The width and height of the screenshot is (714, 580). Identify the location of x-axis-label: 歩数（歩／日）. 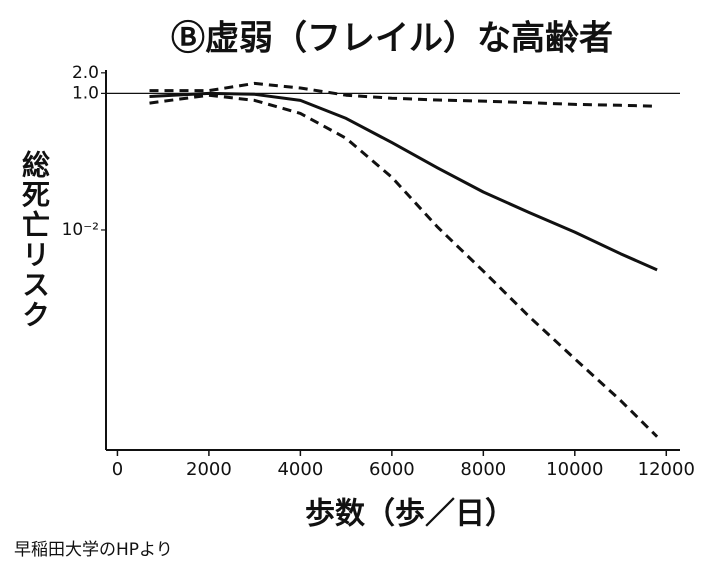
(410, 514).